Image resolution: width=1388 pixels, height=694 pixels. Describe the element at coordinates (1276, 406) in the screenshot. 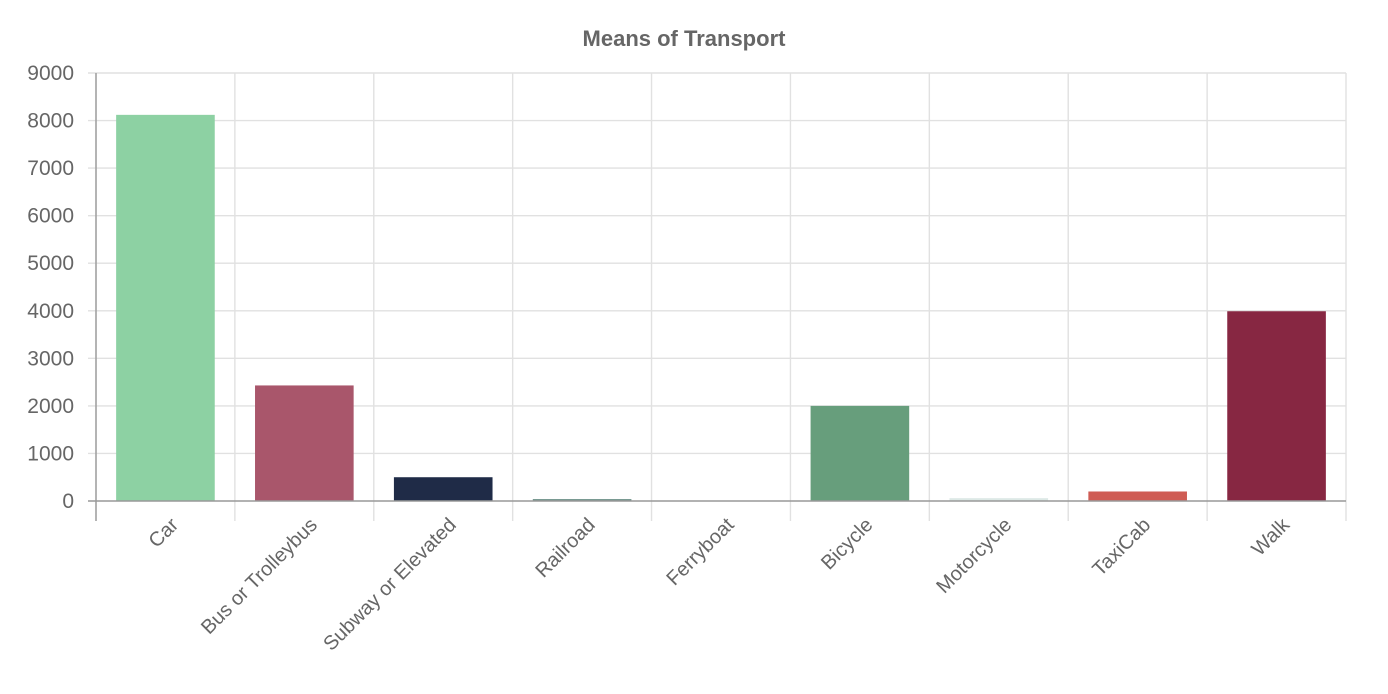

I see `bar-walk` at that location.